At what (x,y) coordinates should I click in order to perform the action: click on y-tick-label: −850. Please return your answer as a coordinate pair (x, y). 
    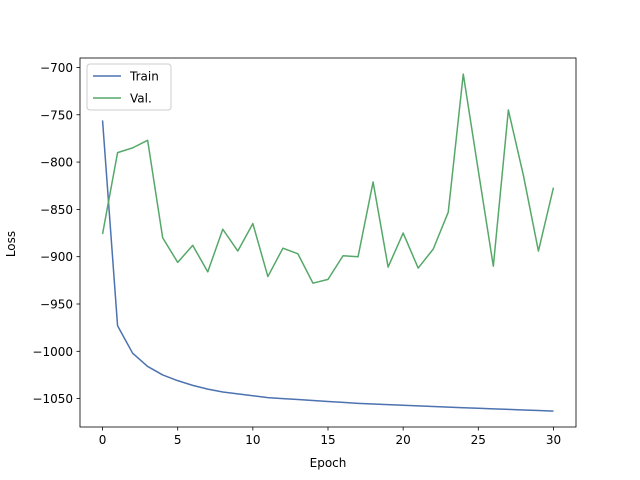
    Looking at the image, I should click on (56, 210).